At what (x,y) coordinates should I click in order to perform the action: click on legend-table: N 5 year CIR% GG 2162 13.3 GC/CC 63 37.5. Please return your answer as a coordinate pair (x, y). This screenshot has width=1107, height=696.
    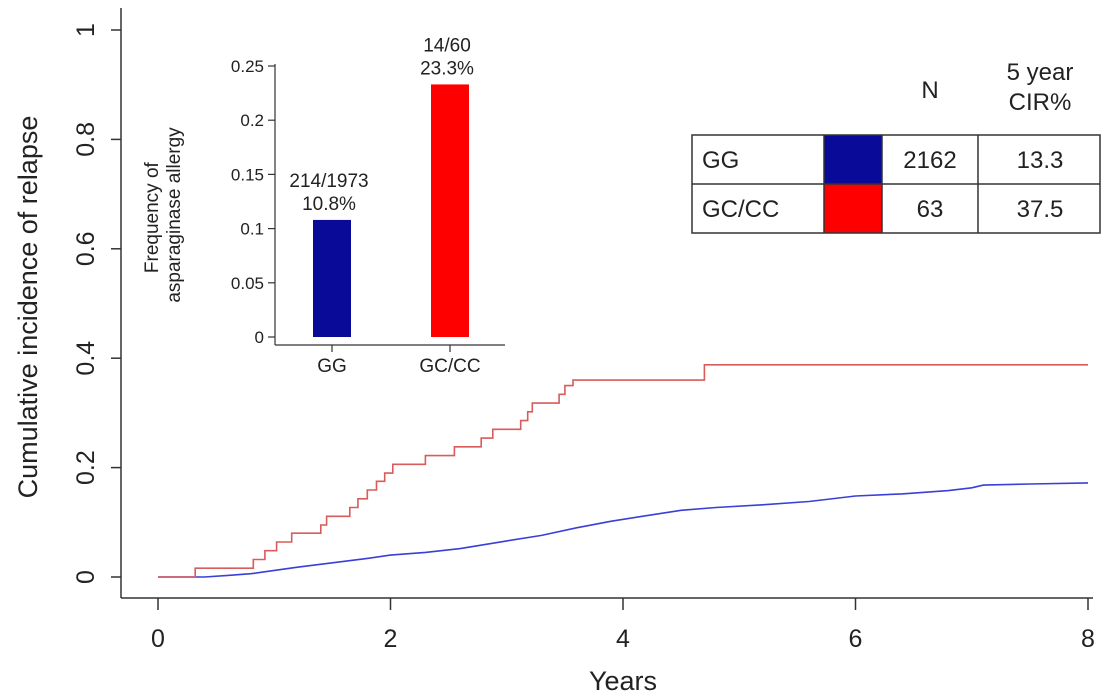
    Looking at the image, I should click on (896, 146).